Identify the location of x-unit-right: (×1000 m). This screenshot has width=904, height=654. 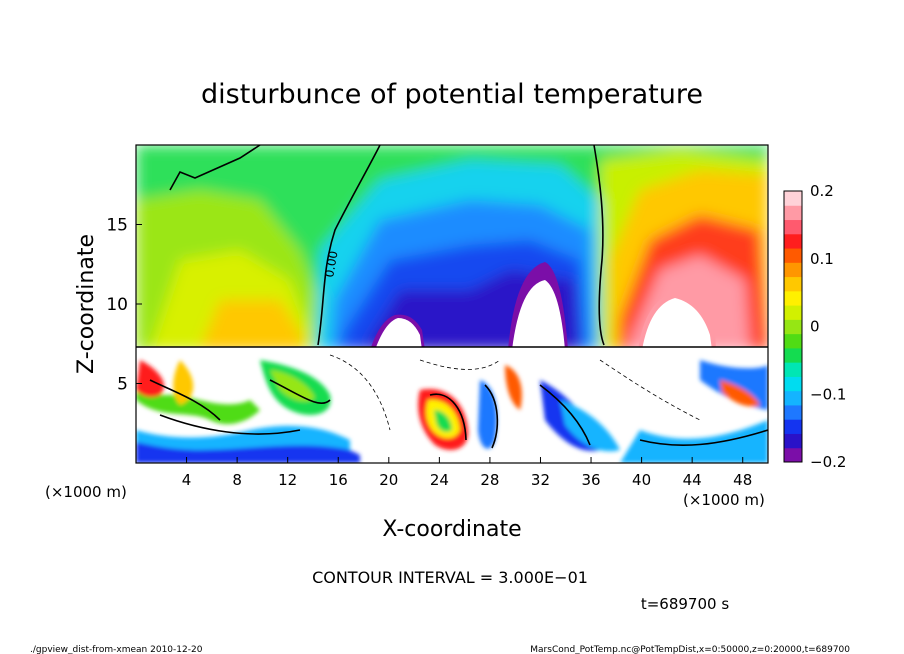
(724, 500).